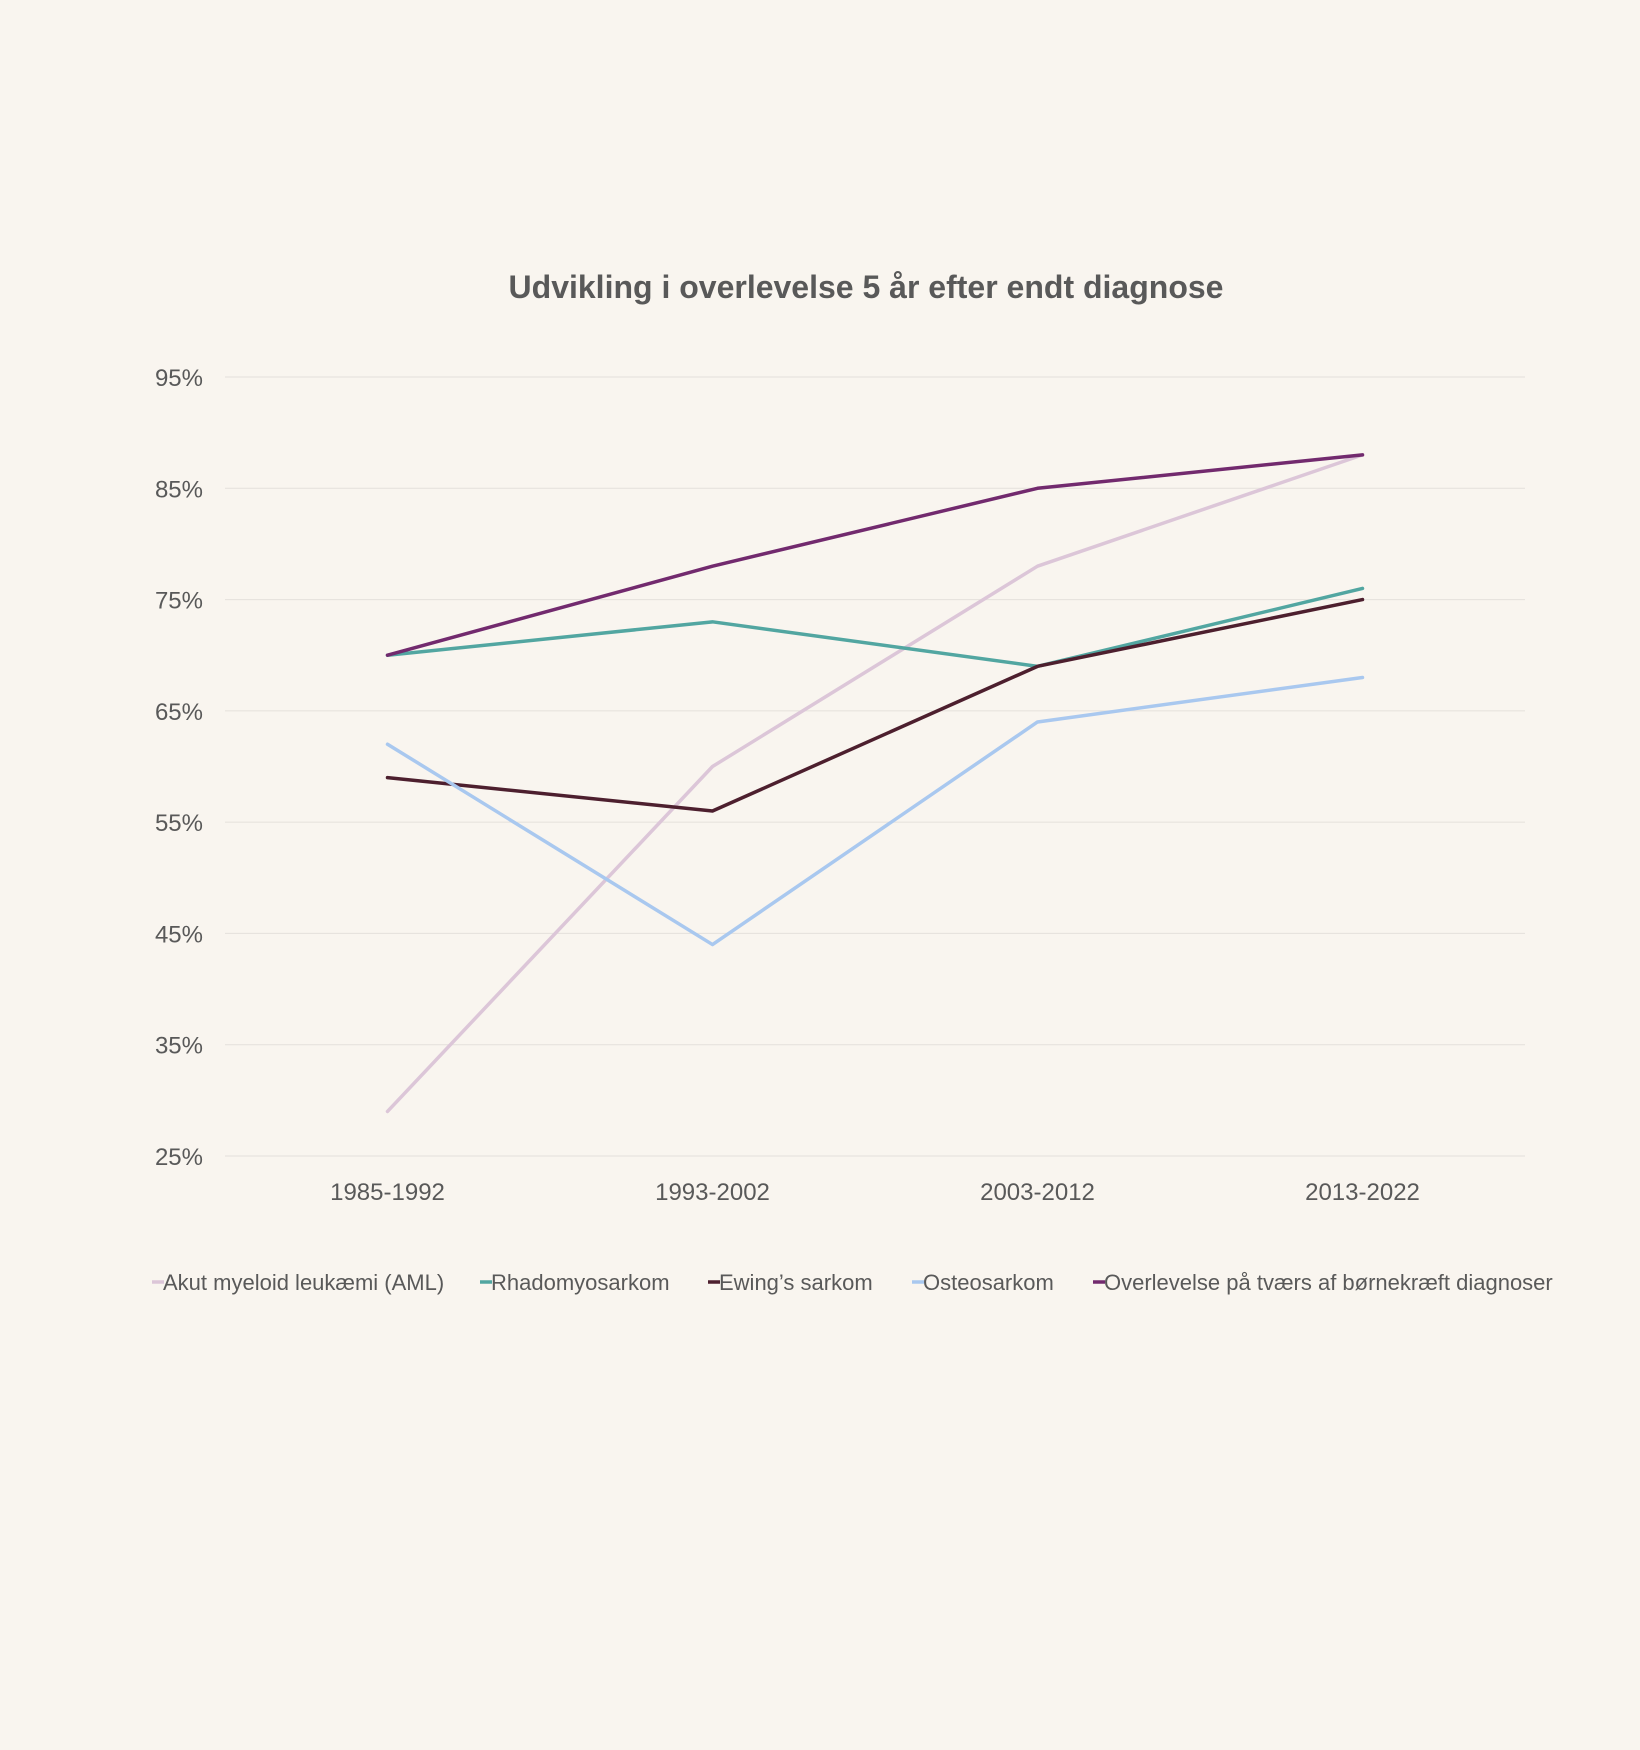 Image resolution: width=1640 pixels, height=1750 pixels. Describe the element at coordinates (796, 1282) in the screenshot. I see `legend-label: Ewing’s sarkom` at that location.